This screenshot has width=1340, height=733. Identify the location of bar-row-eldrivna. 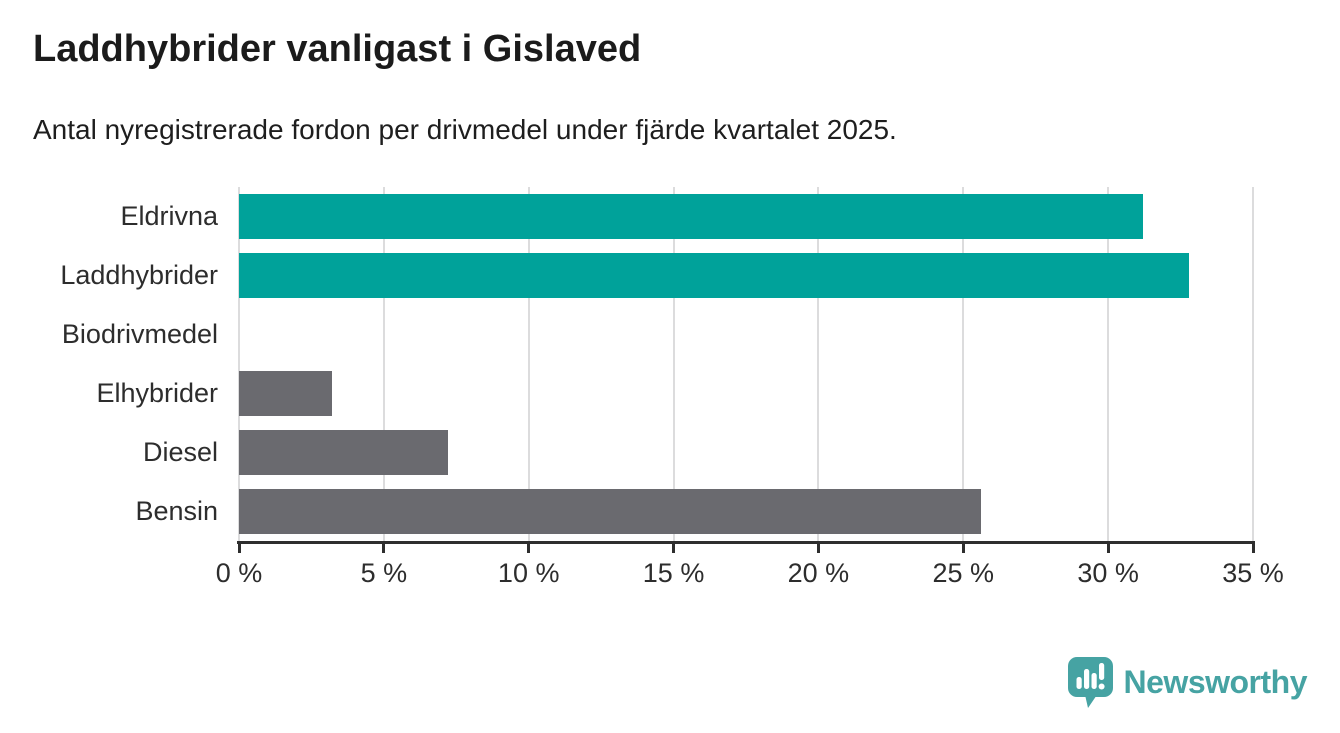
(746, 216).